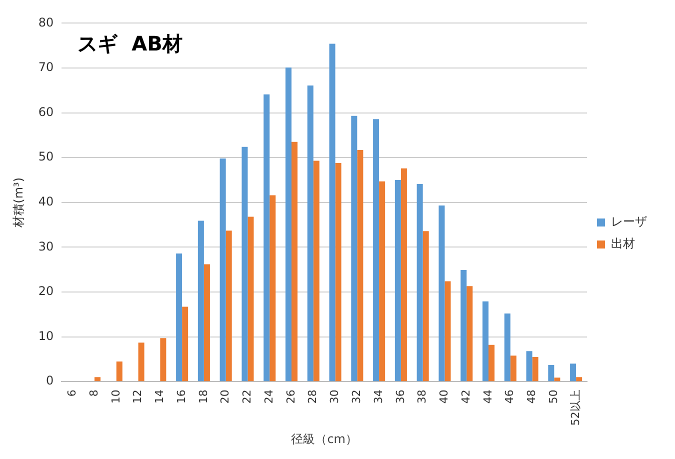  What do you see at coordinates (422, 397) in the screenshot?
I see `x-tick-label: 38` at bounding box center [422, 397].